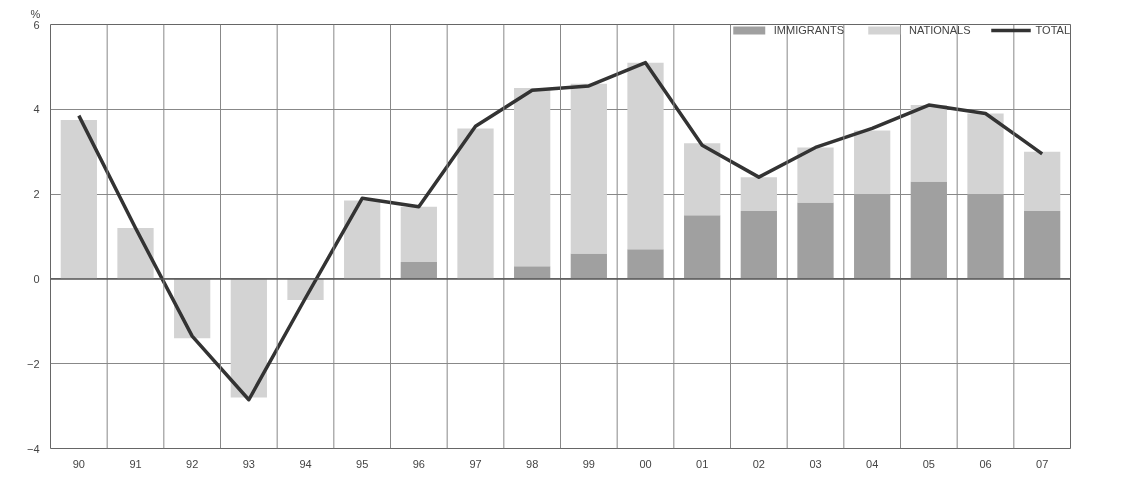 Image resolution: width=1122 pixels, height=497 pixels. Describe the element at coordinates (475, 463) in the screenshot. I see `x-tick-label: 97` at that location.